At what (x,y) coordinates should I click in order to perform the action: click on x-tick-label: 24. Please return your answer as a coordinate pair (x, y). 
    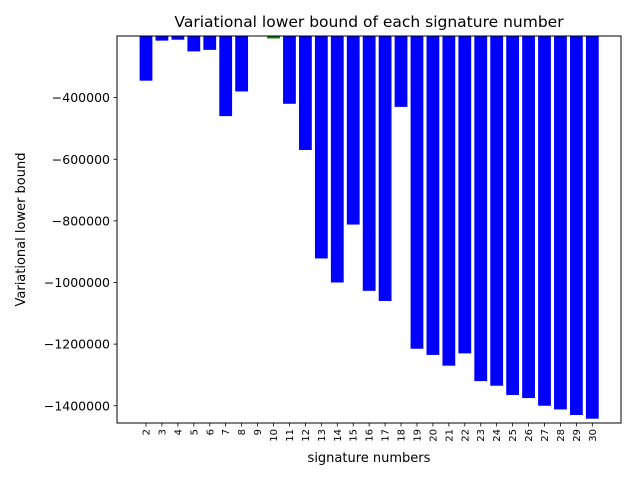
    Looking at the image, I should click on (497, 435).